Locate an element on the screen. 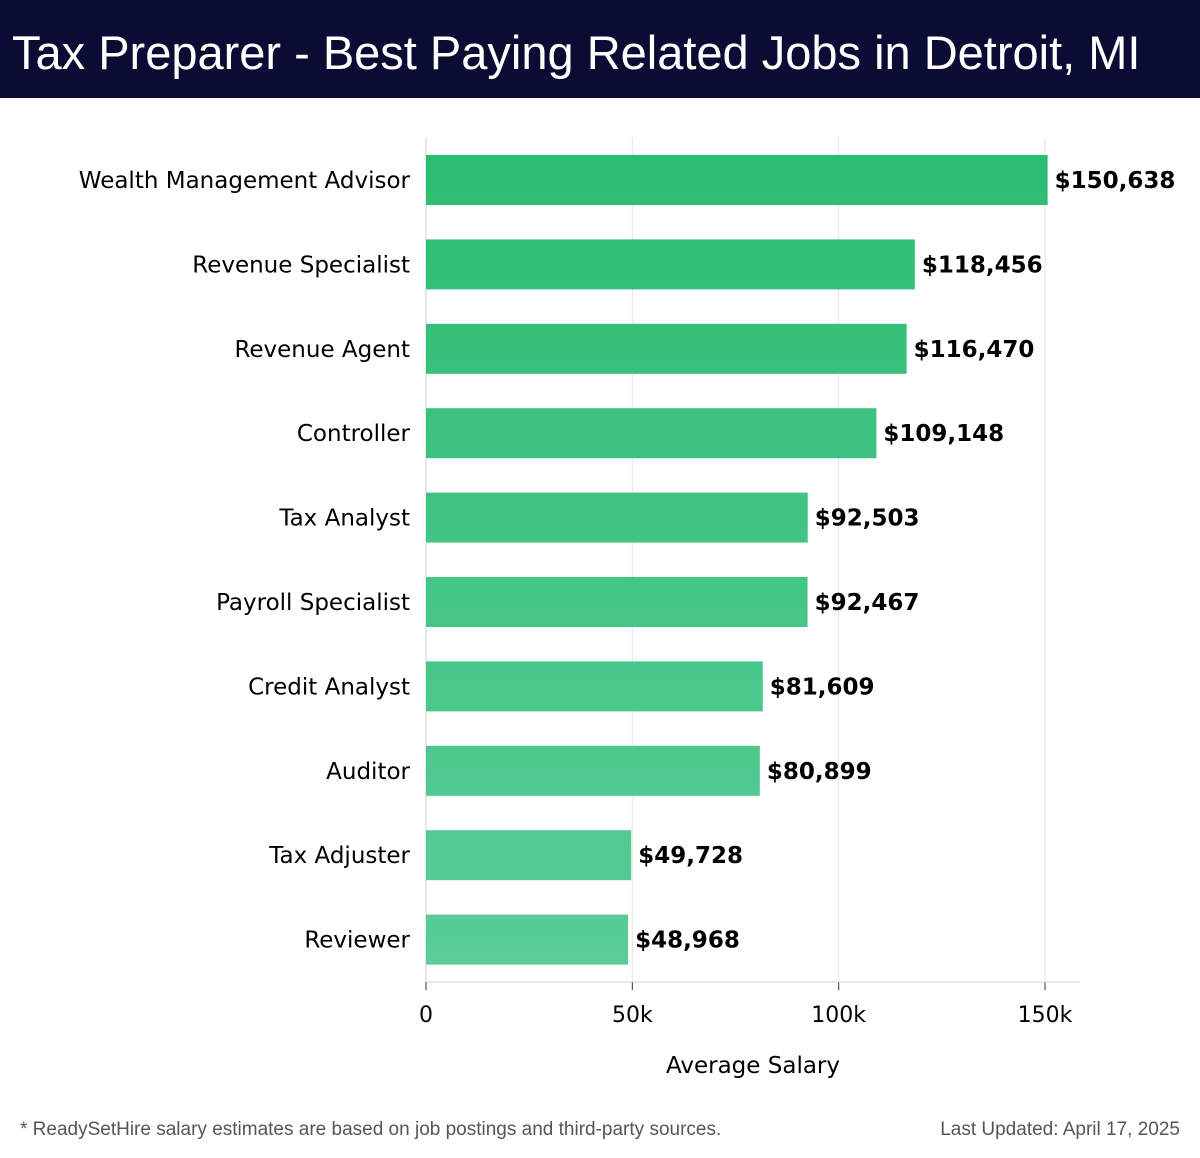 The height and width of the screenshot is (1158, 1200). value-label: $118,456 is located at coordinates (982, 265).